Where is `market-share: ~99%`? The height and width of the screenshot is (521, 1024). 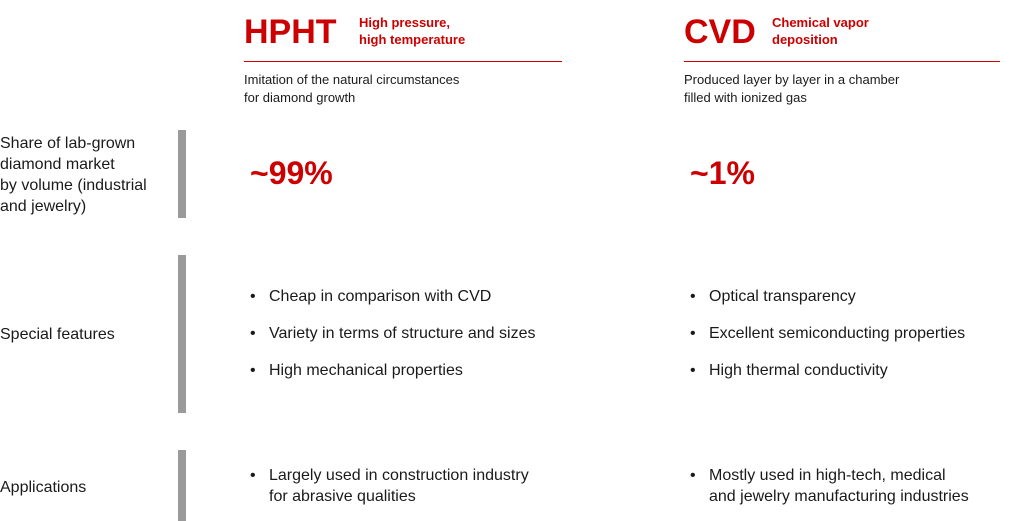 market-share: ~99% is located at coordinates (291, 173).